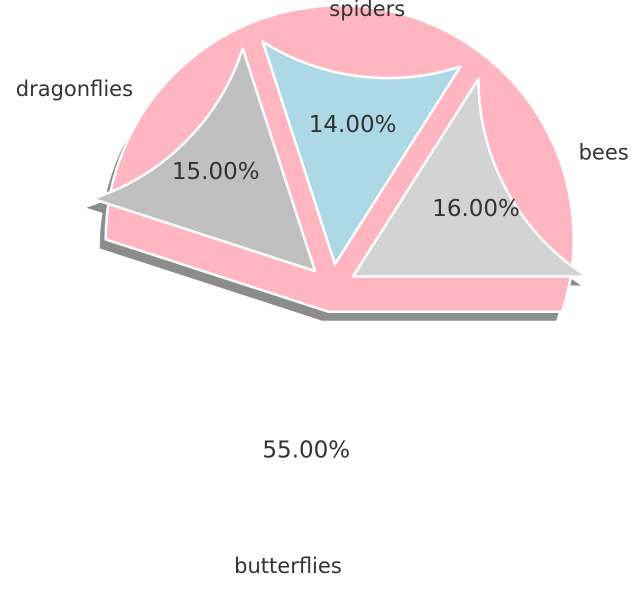 The height and width of the screenshot is (599, 643). What do you see at coordinates (353, 125) in the screenshot?
I see `percent-label-spiders: 14.00%` at bounding box center [353, 125].